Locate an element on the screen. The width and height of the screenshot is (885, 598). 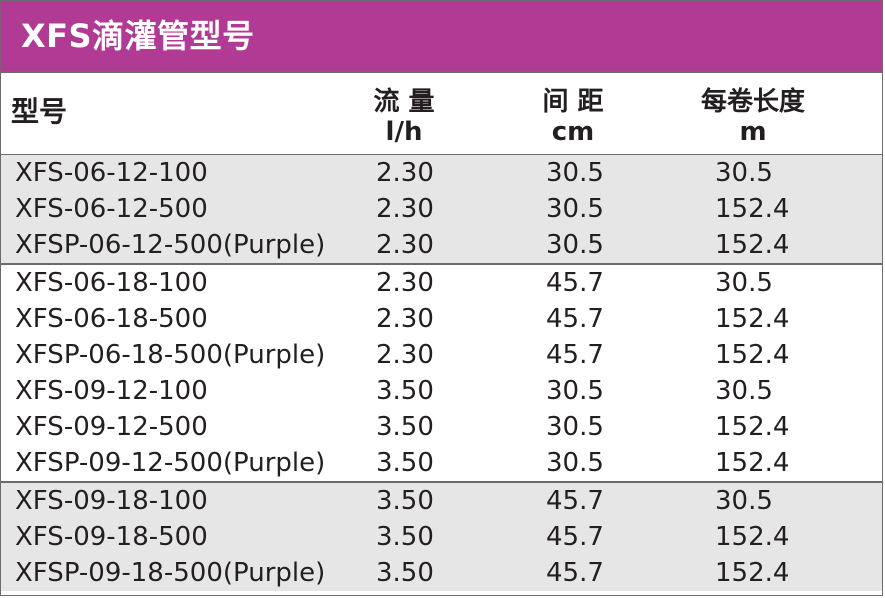
cell-model: XFS-06-12-100 is located at coordinates (111, 173).